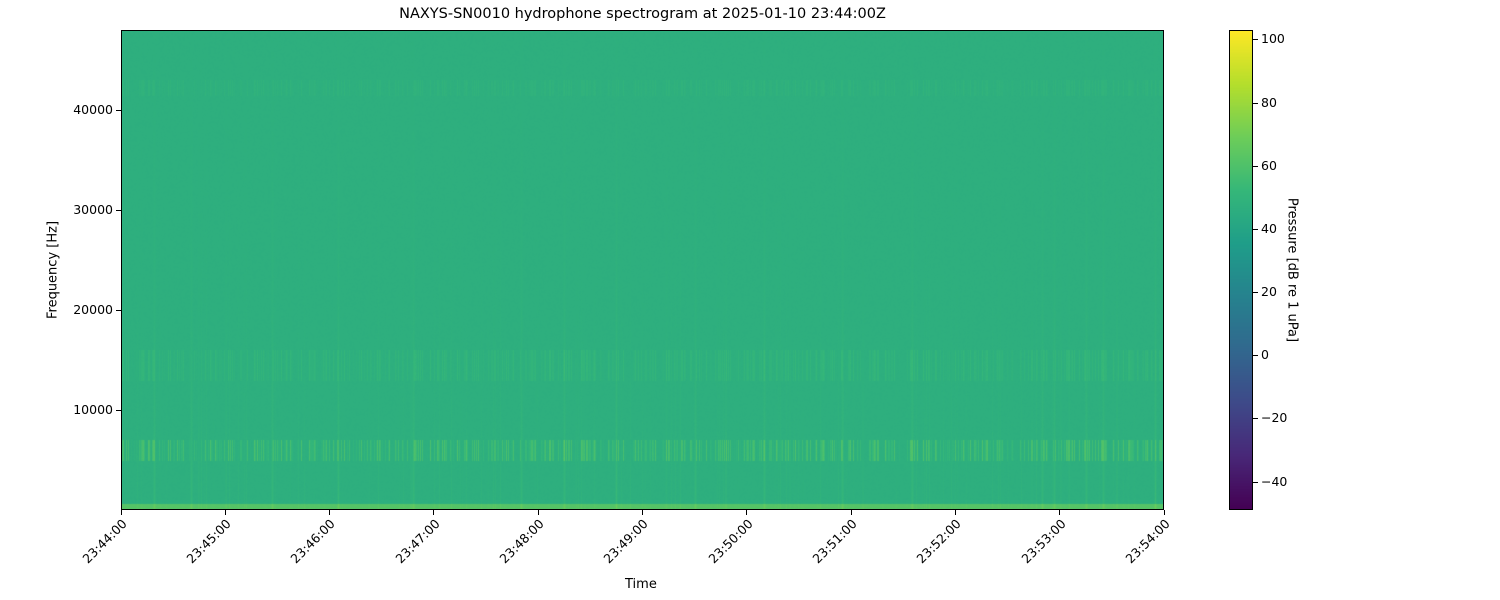 The height and width of the screenshot is (600, 1500). Describe the element at coordinates (730, 541) in the screenshot. I see `x-tick-label: 23:50:00` at that location.